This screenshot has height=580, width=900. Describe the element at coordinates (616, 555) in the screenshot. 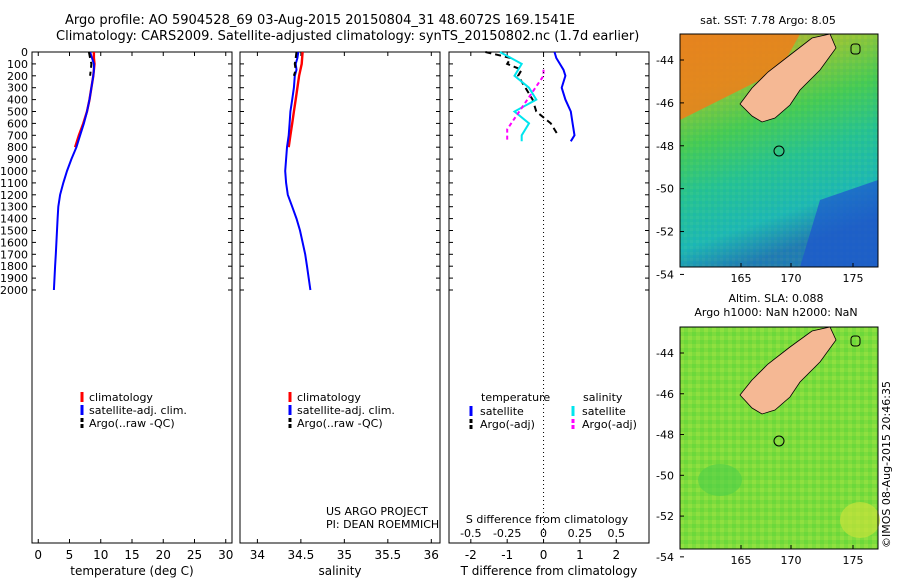

I see `x-tick-label: 2` at that location.